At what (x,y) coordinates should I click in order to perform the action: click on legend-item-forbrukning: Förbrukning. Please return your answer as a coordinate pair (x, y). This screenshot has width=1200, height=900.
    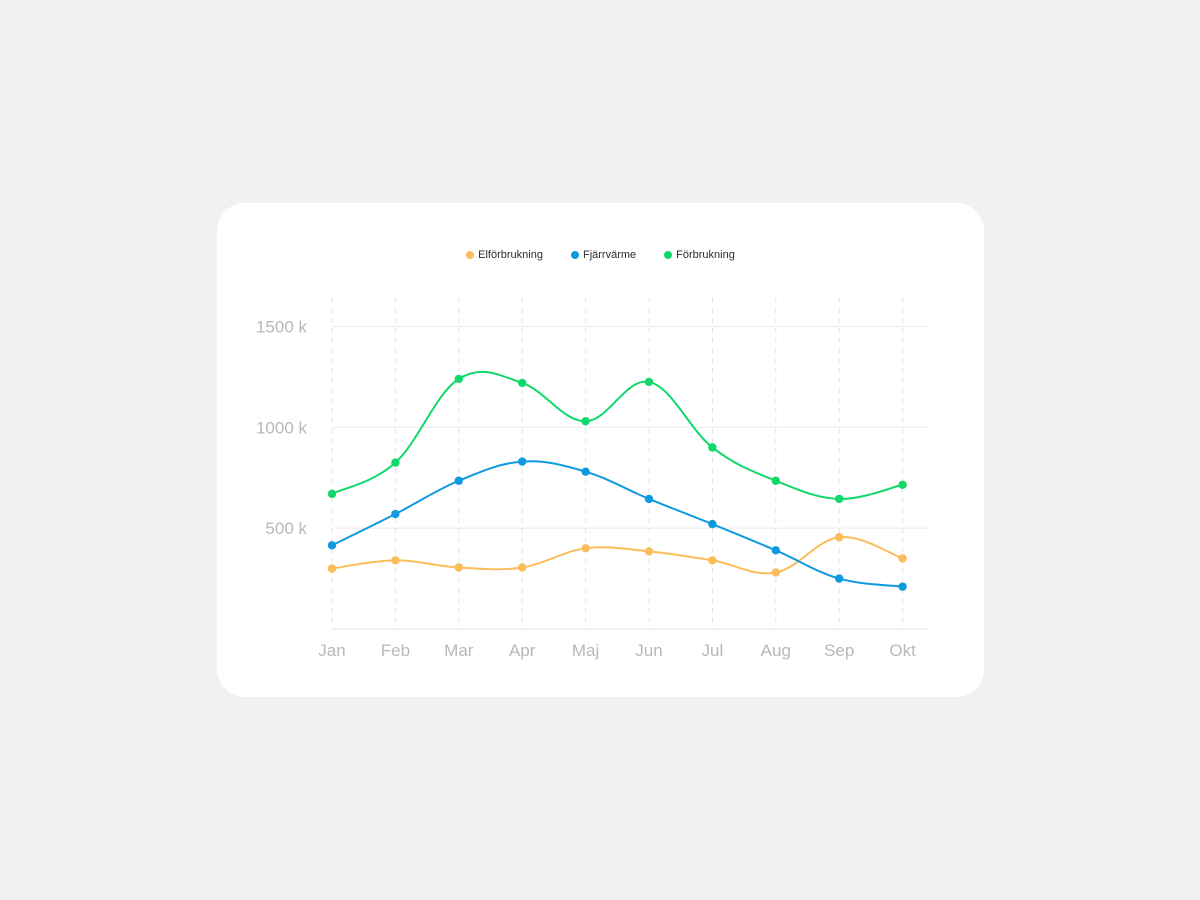
    Looking at the image, I should click on (699, 255).